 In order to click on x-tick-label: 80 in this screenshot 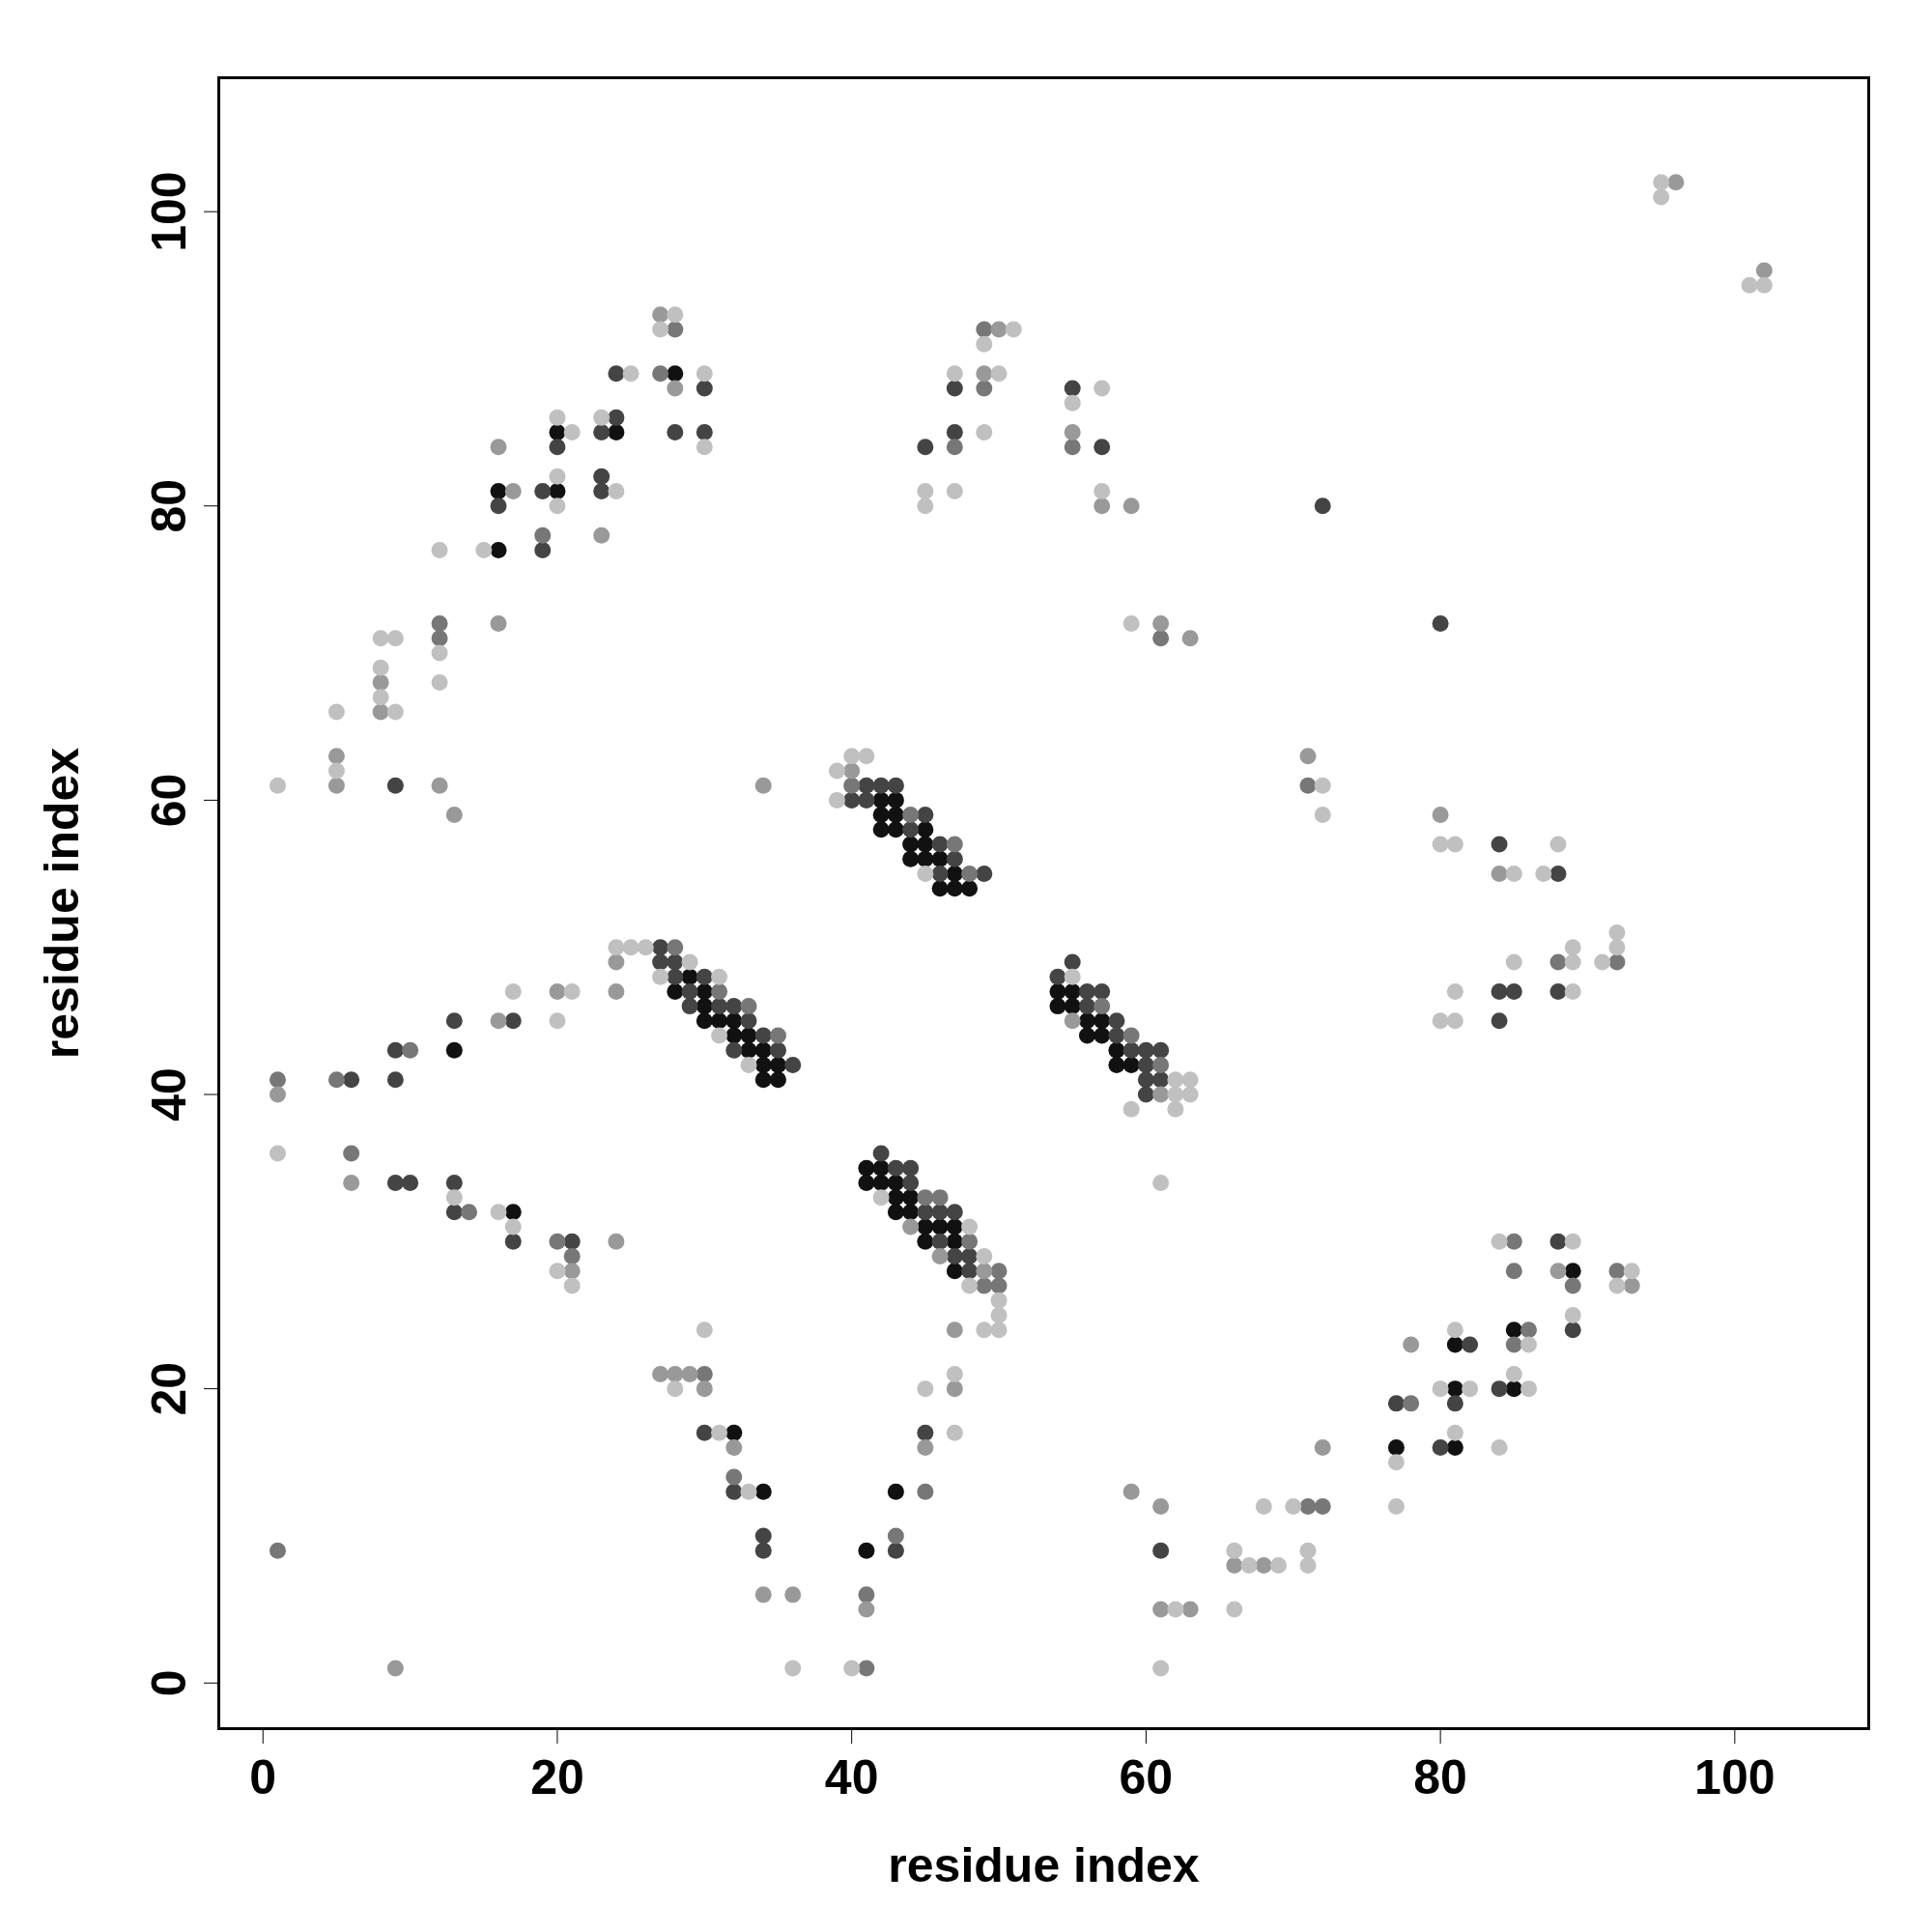, I will do `click(1440, 1776)`.